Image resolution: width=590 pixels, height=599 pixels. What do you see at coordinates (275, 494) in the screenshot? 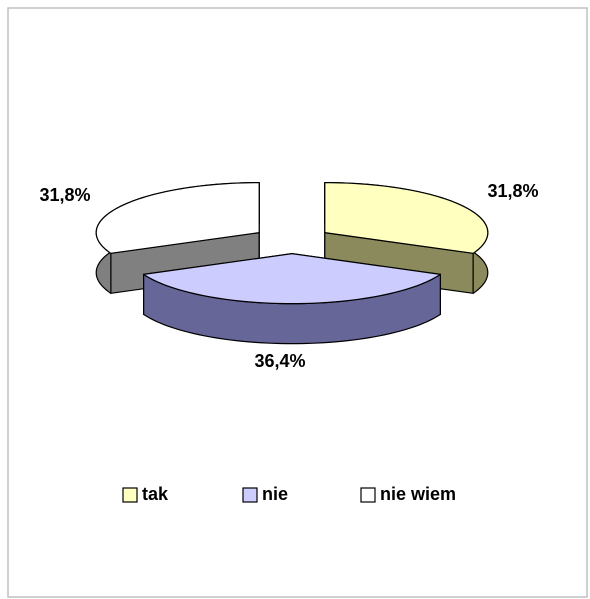
I see `legend-label: nie` at bounding box center [275, 494].